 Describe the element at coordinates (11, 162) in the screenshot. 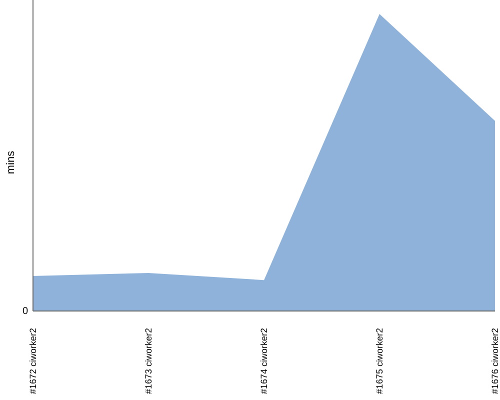

I see `y-axis-title: mins` at that location.